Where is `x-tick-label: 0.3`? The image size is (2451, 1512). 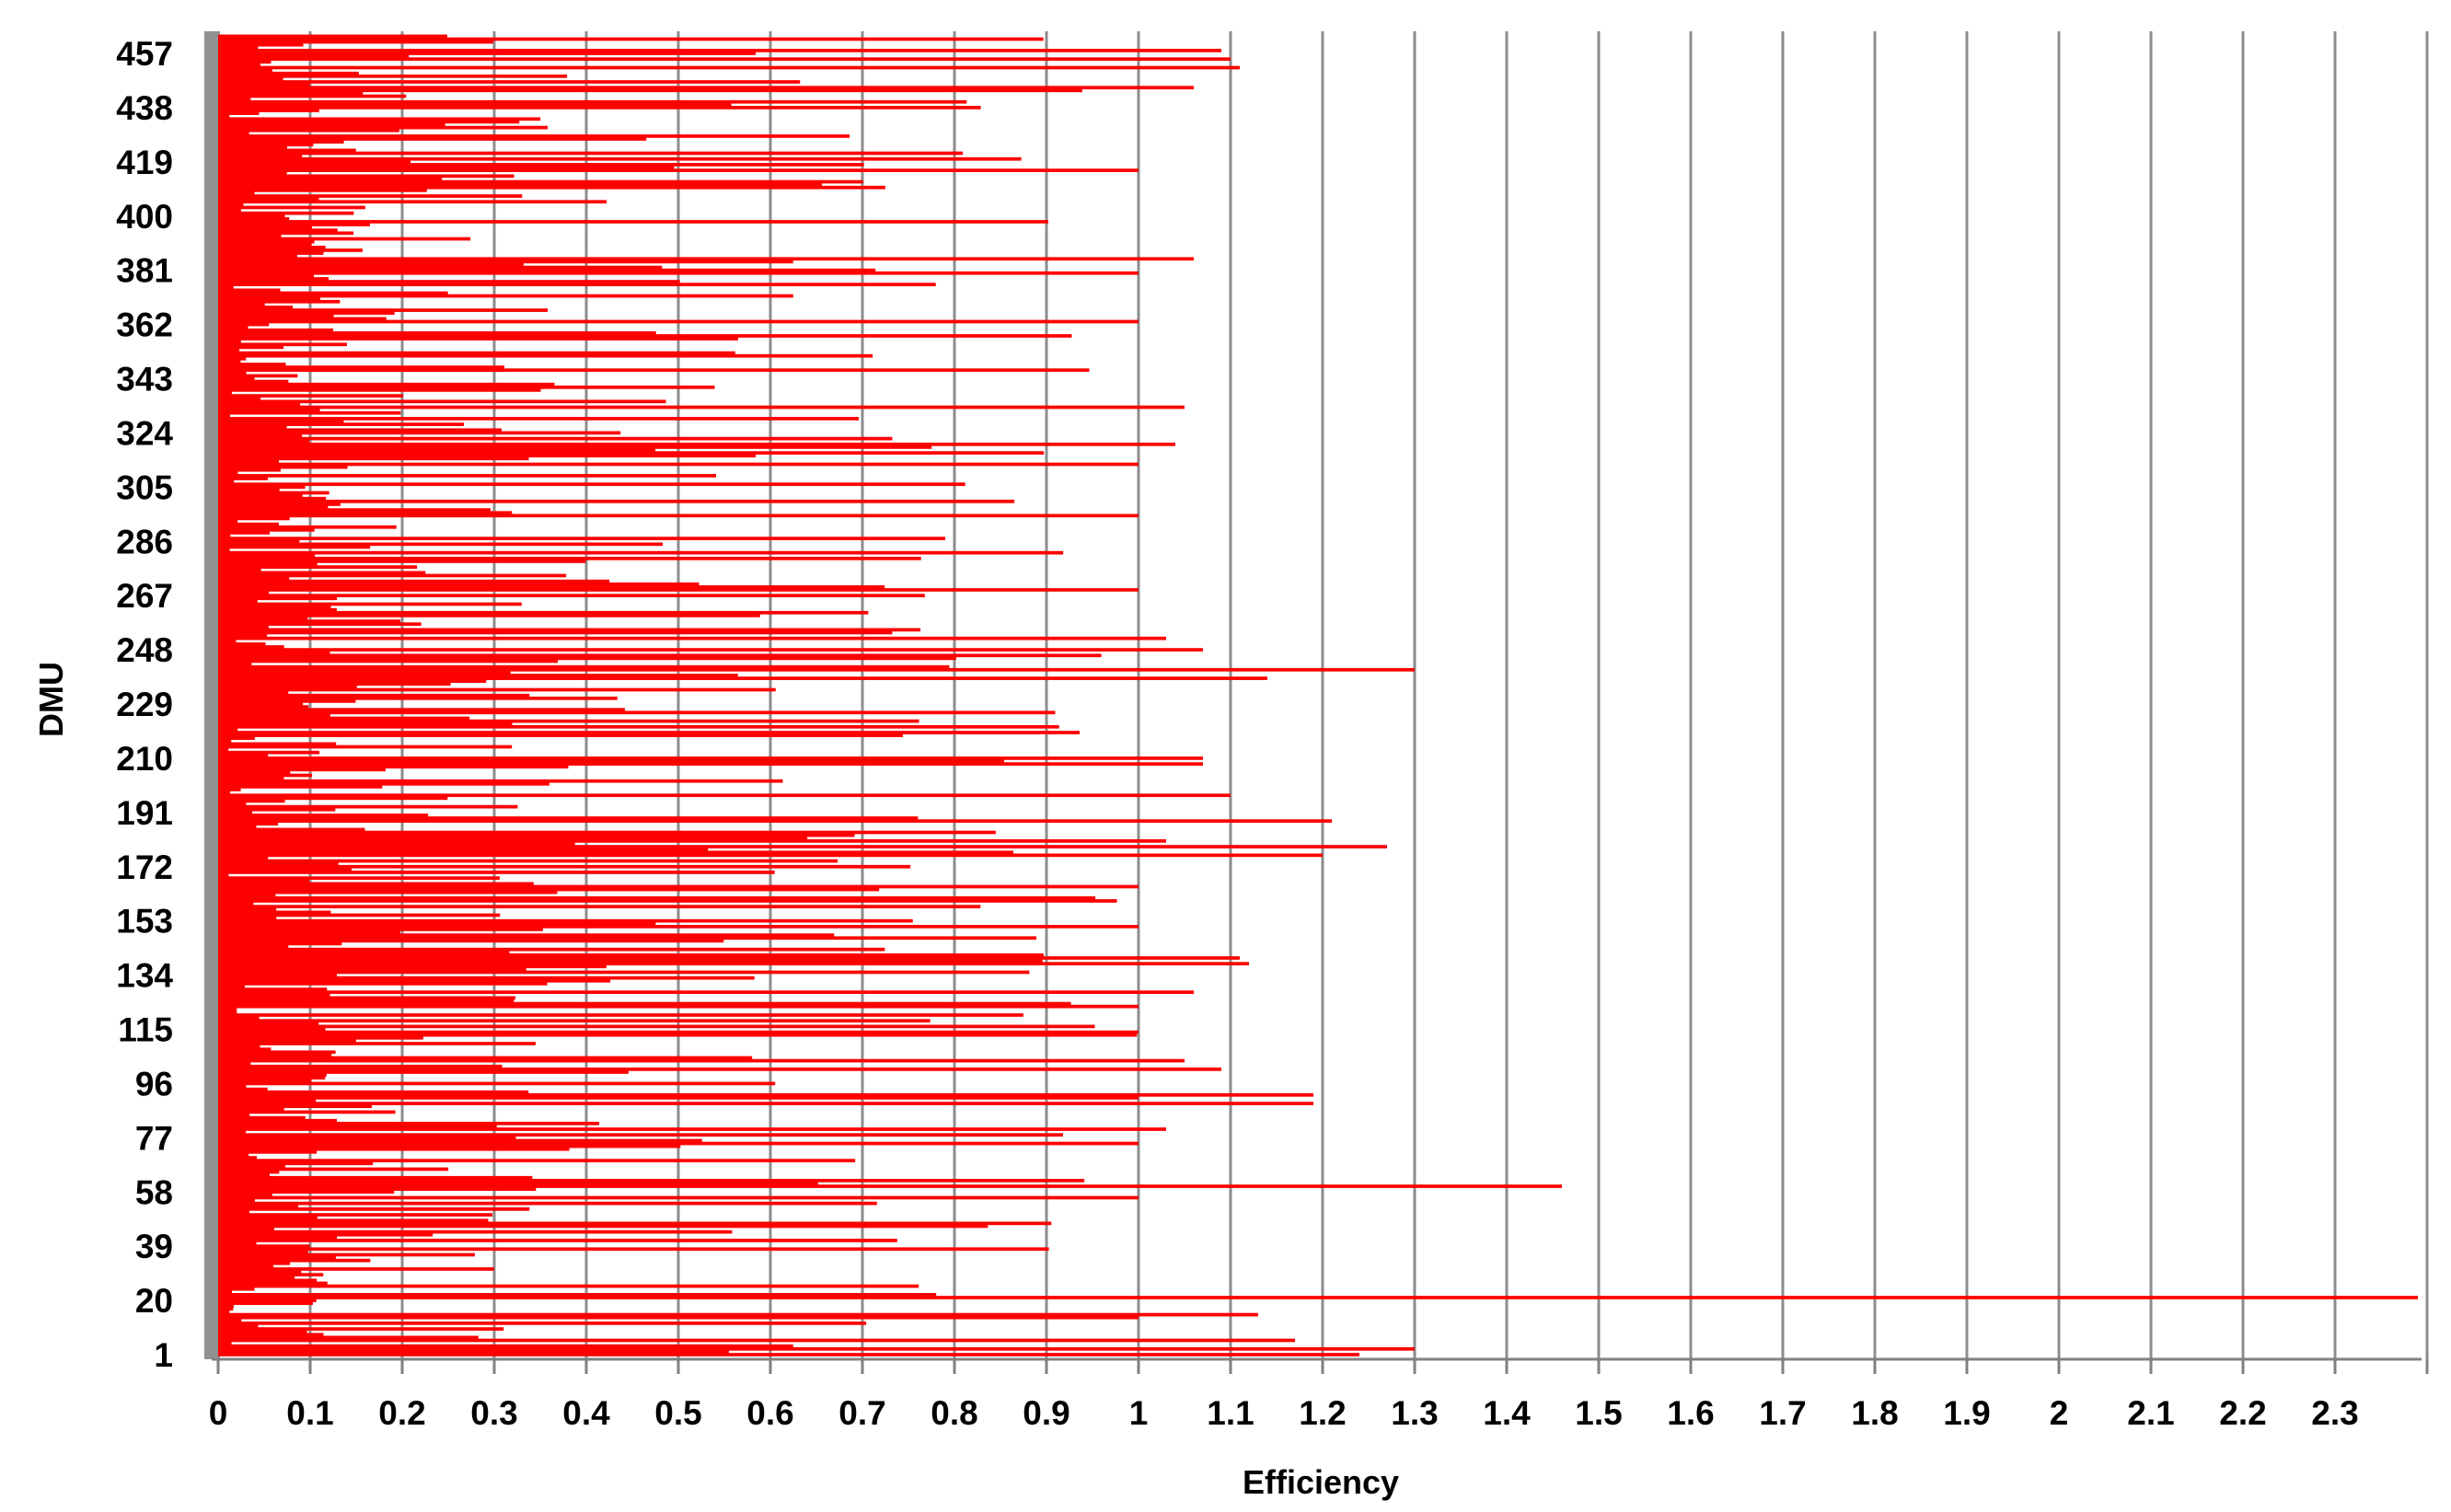 x-tick-label: 0.3 is located at coordinates (493, 1413).